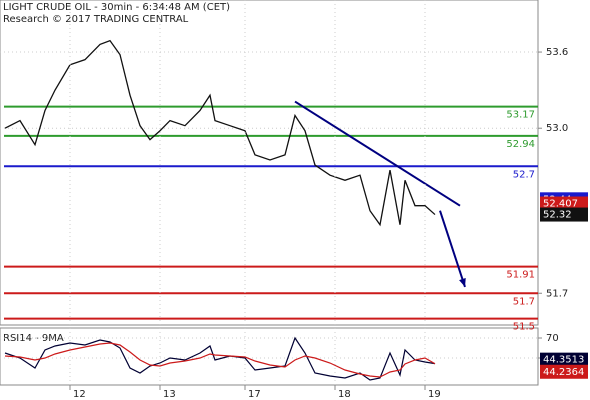  I want to click on level-label: 51.7, so click(524, 301).